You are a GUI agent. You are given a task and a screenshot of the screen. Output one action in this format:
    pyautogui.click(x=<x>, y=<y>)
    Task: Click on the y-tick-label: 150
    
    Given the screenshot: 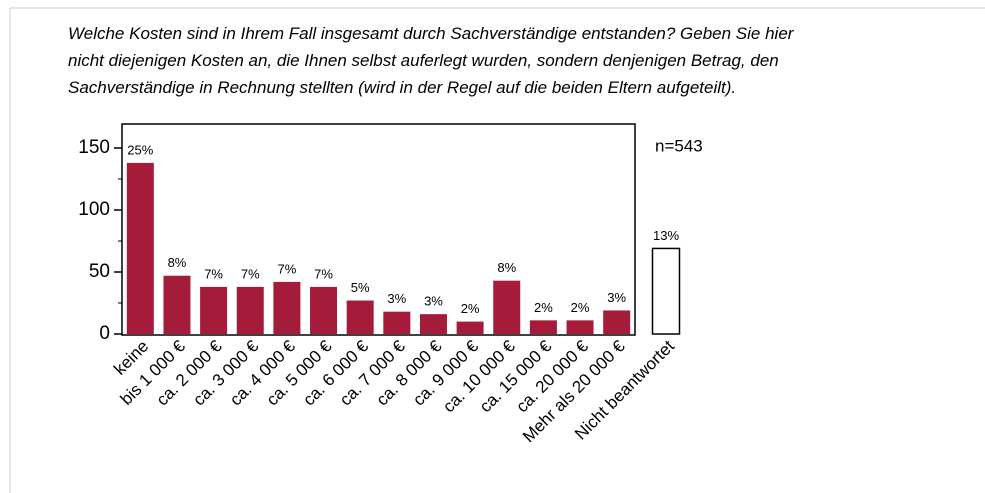 What is the action you would take?
    pyautogui.click(x=94, y=147)
    